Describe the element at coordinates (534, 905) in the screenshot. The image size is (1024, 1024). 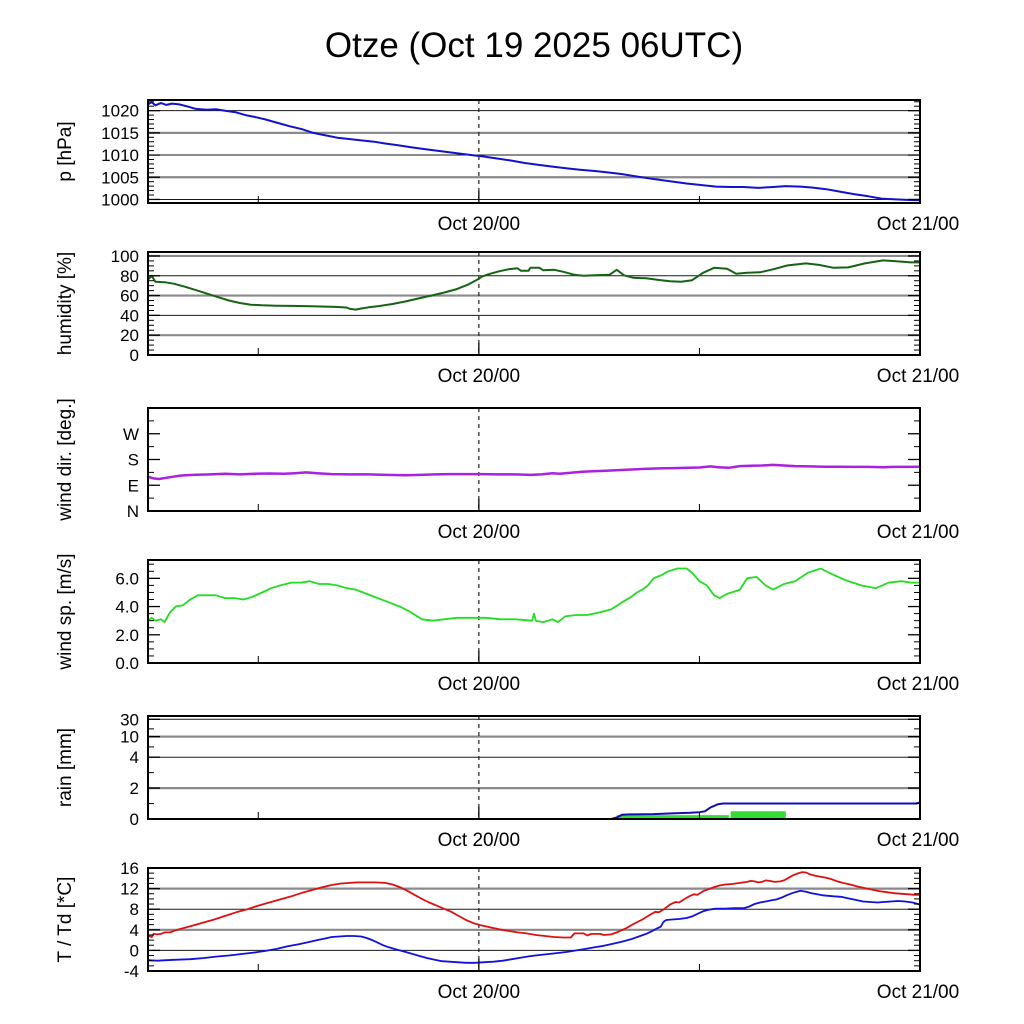
I see `temperature-line` at that location.